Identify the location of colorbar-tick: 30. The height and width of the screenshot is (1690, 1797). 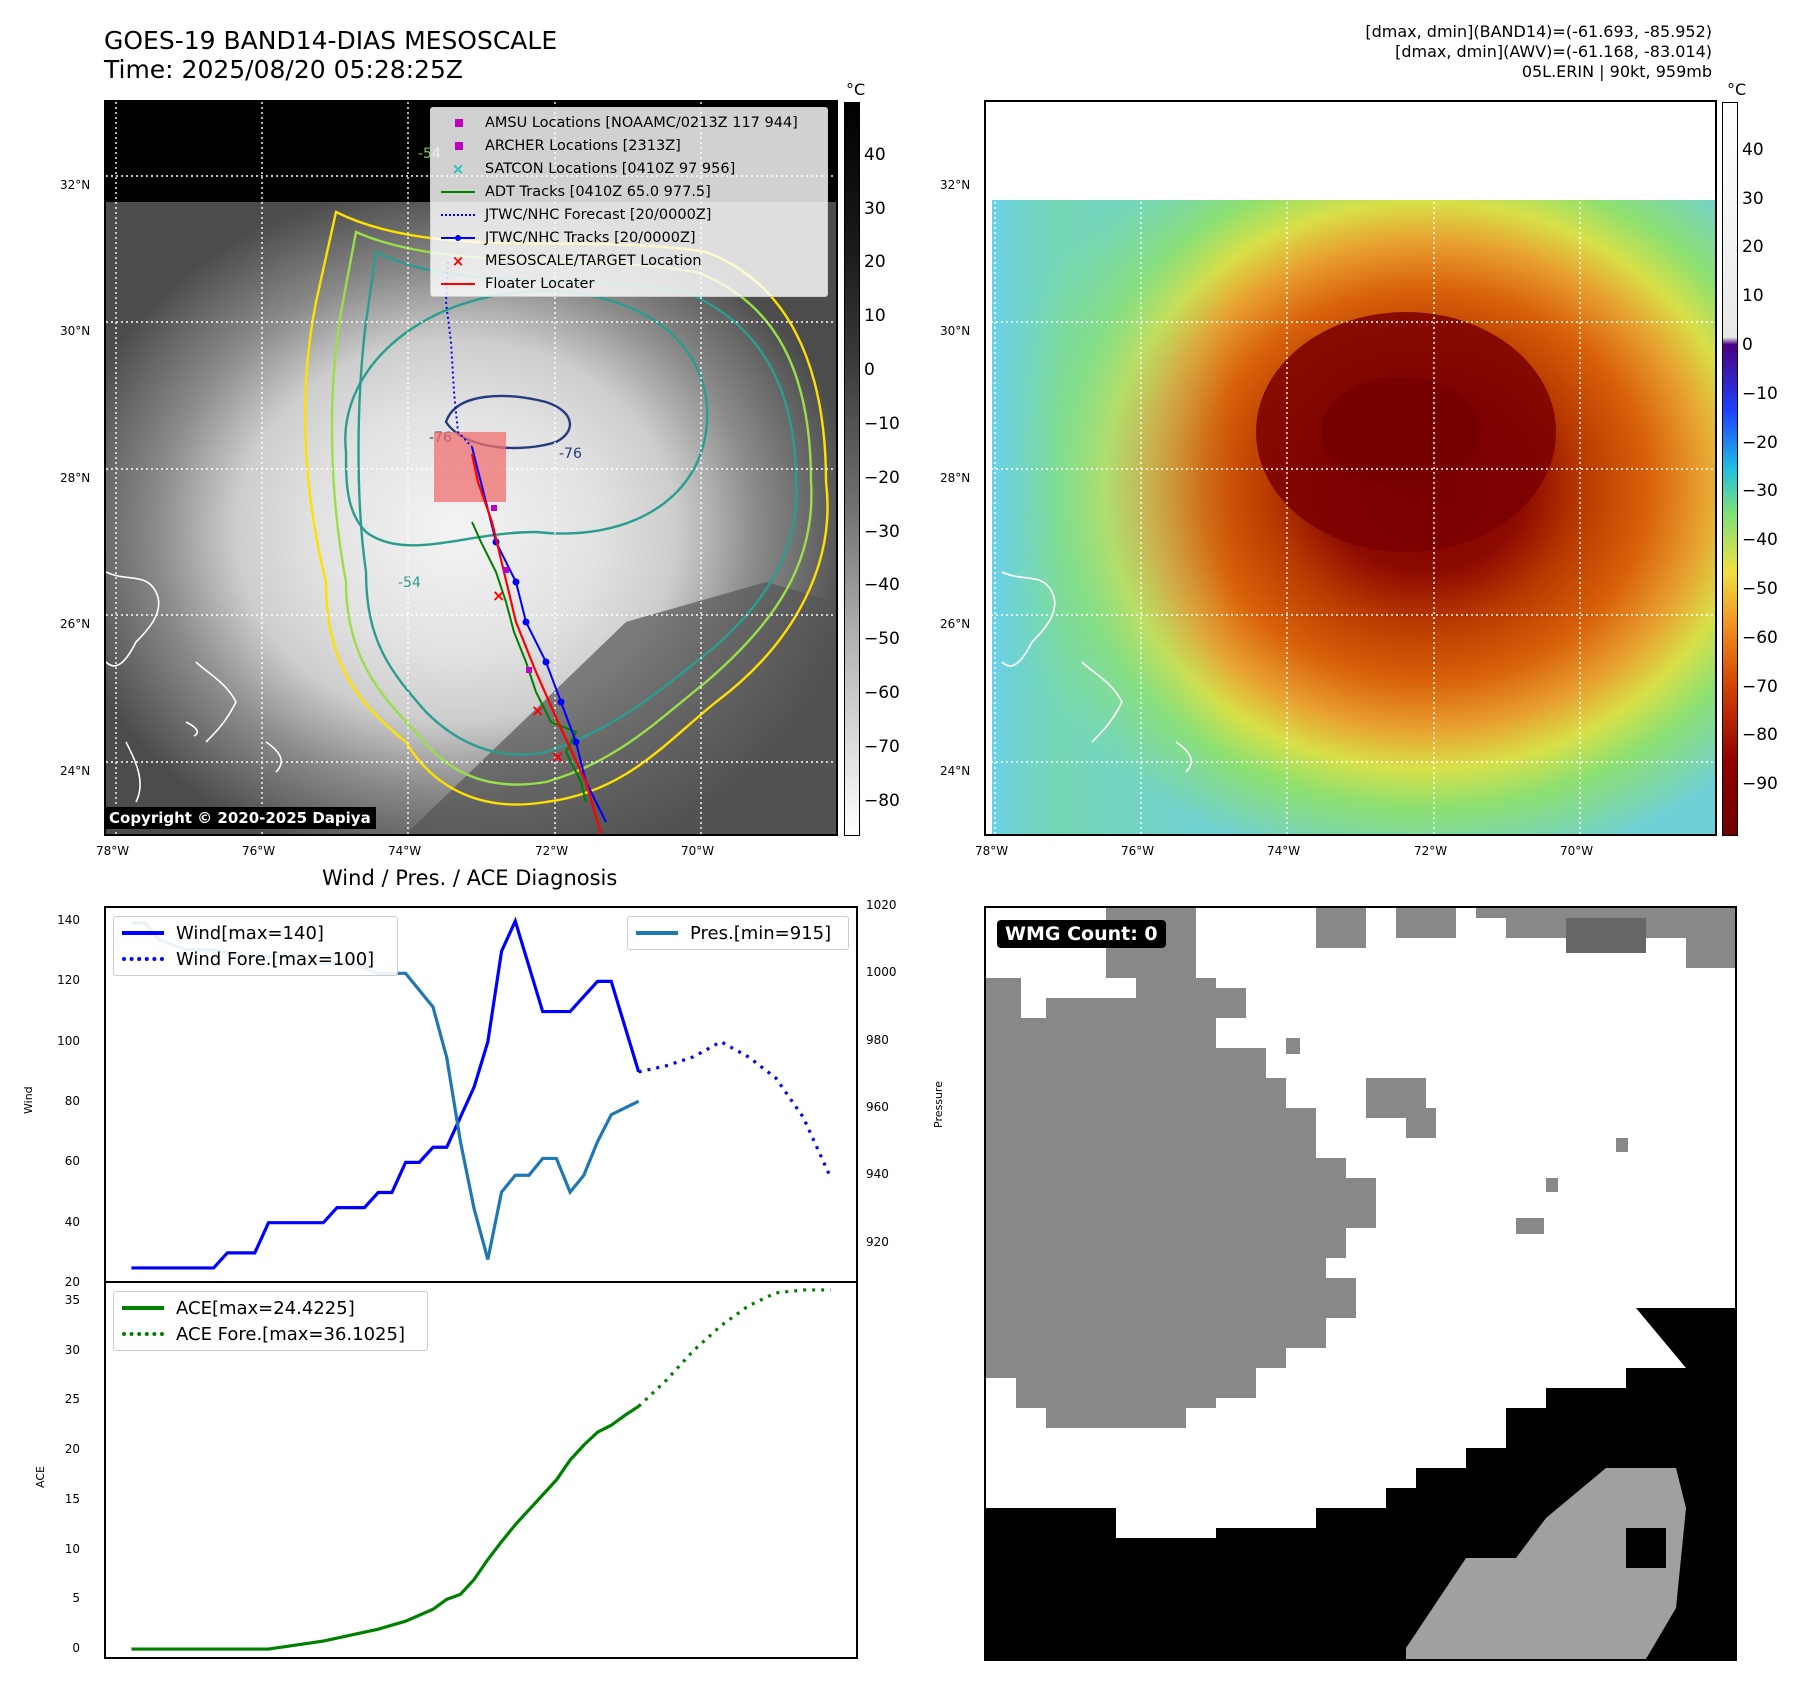
(875, 208).